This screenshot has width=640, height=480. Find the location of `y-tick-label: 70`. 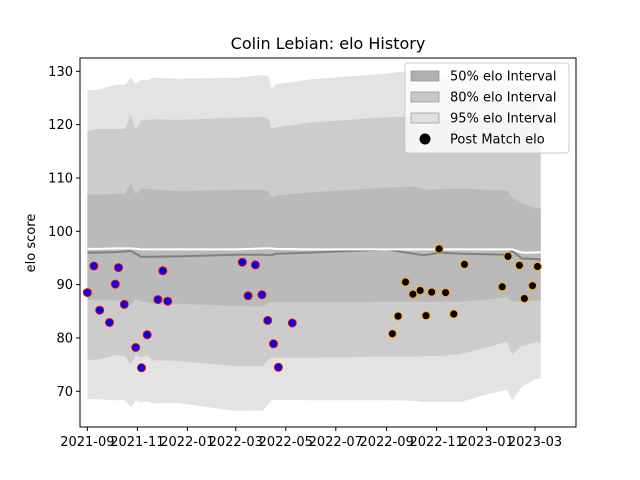

y-tick-label: 70 is located at coordinates (64, 392).